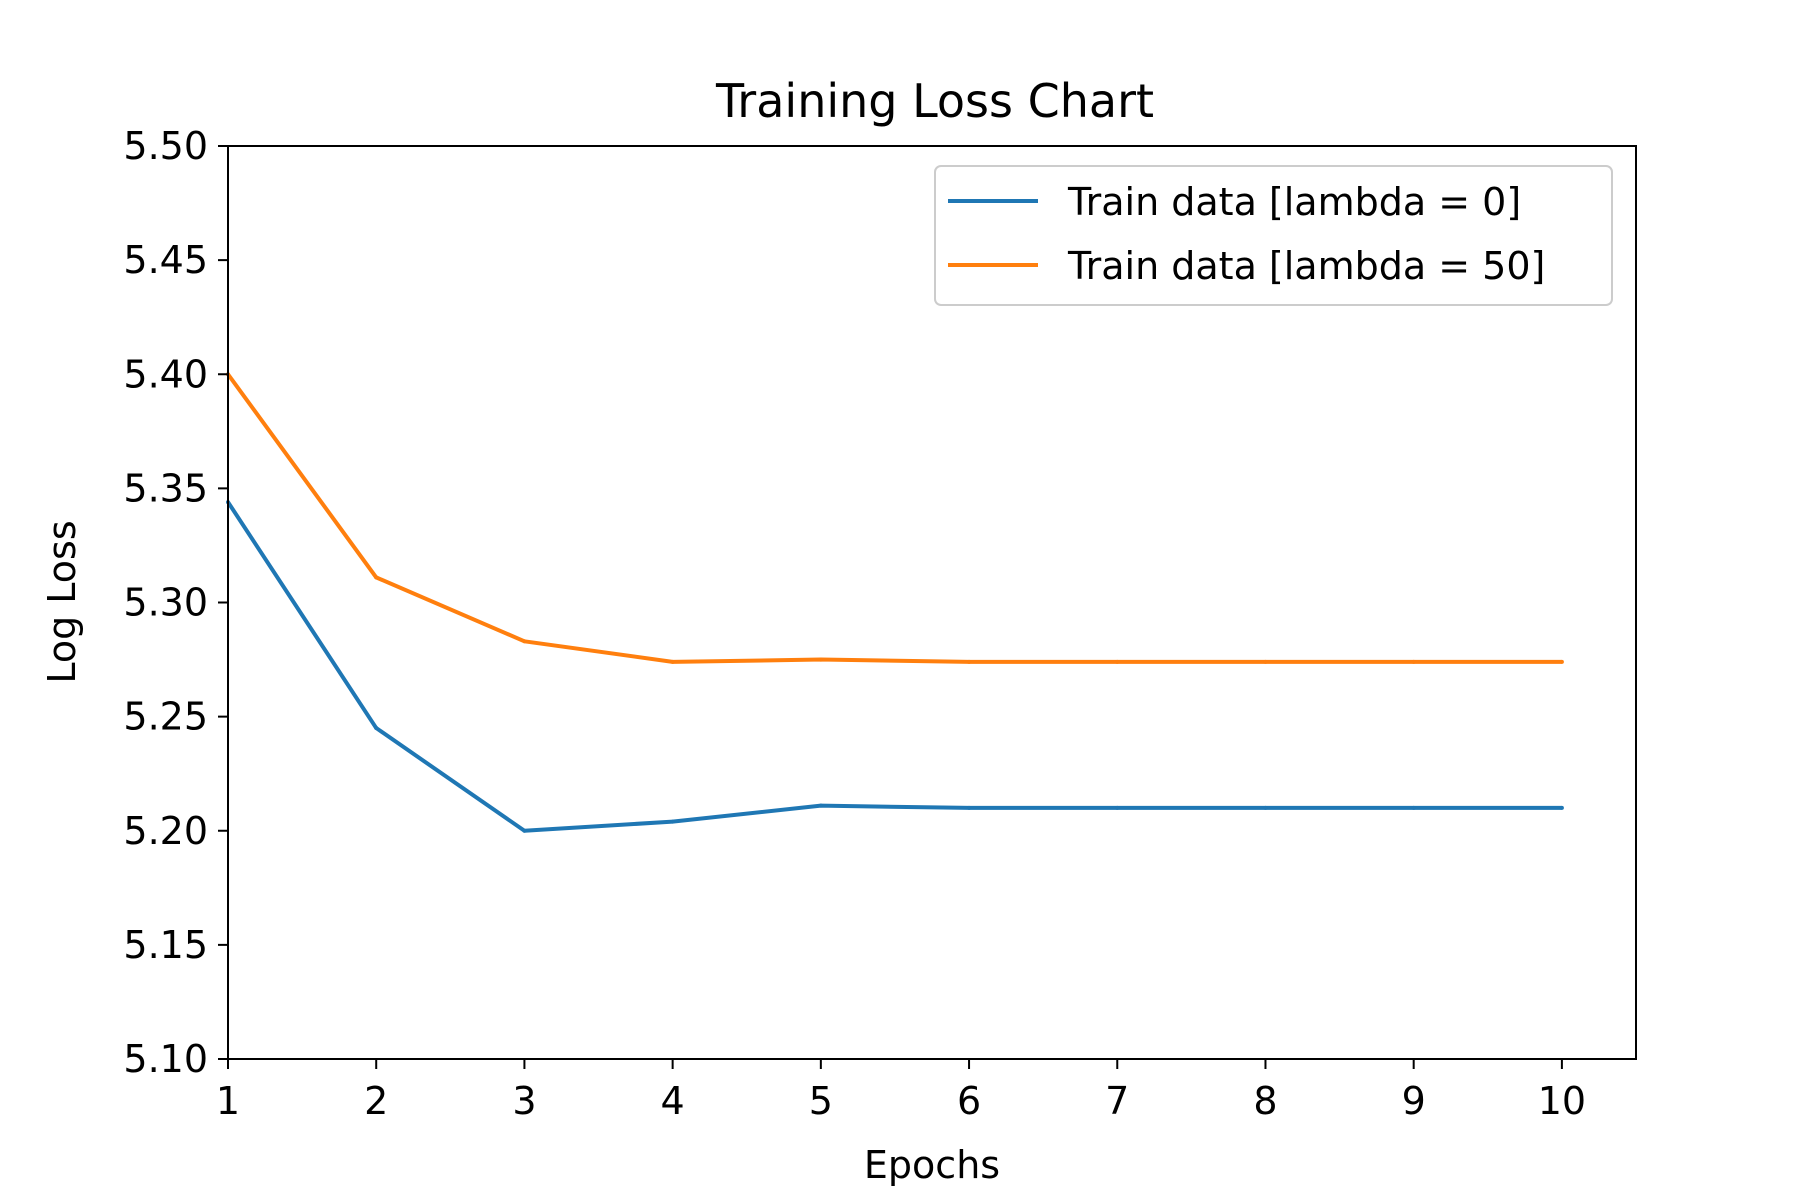  What do you see at coordinates (165, 1059) in the screenshot?
I see `y-tick-label-0: 5.10` at bounding box center [165, 1059].